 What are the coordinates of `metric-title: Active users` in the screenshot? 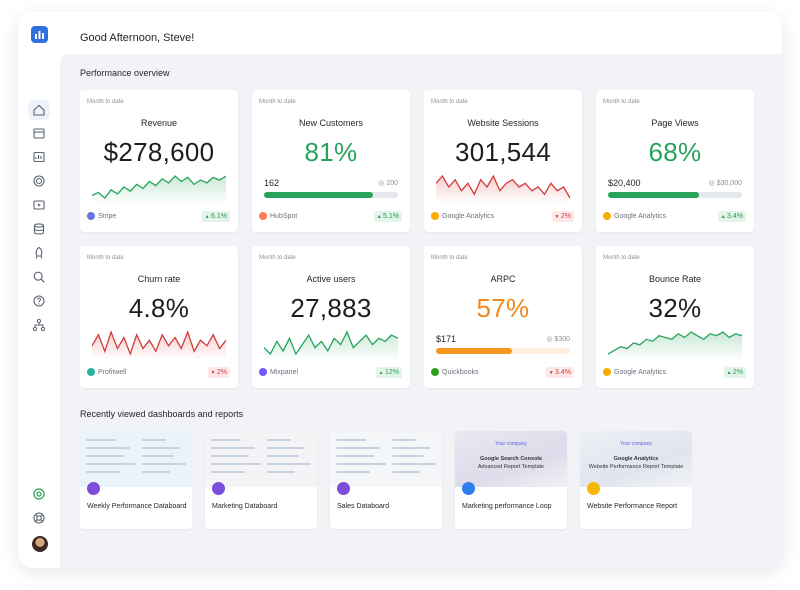 It's located at (331, 279).